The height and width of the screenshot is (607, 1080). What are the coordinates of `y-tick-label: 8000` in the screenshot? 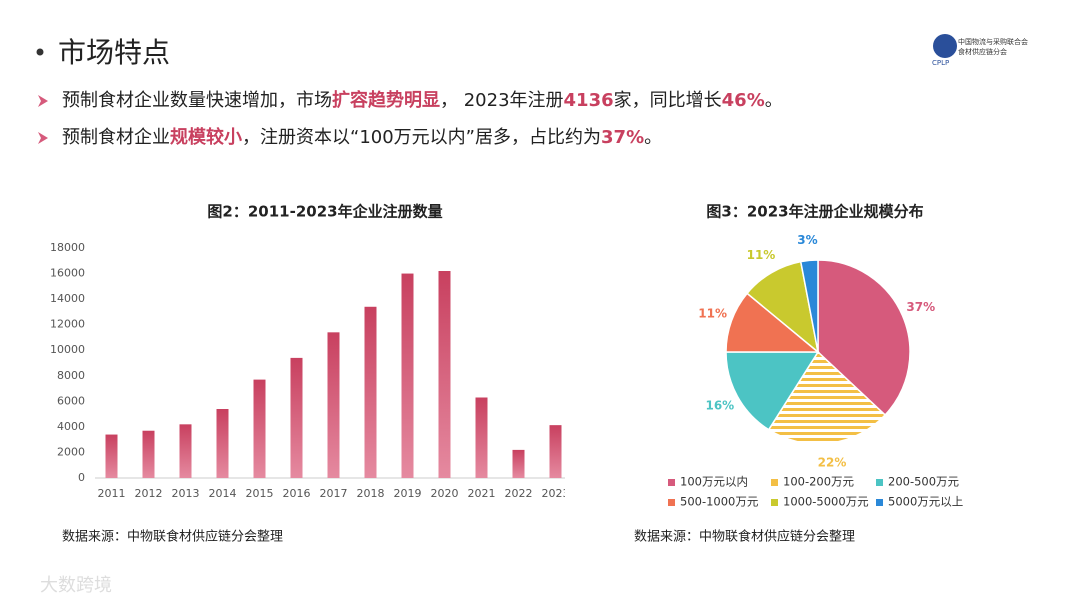 It's located at (71, 375).